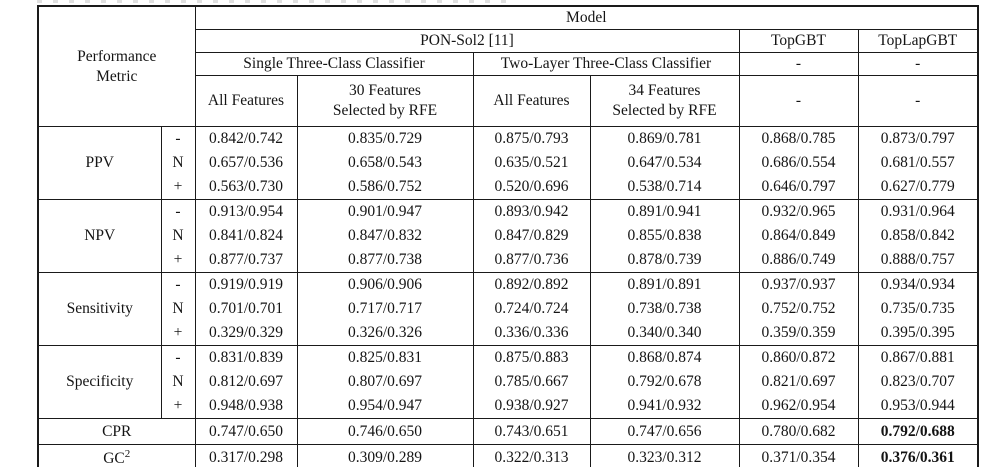 This screenshot has height=467, width=1006. What do you see at coordinates (116, 431) in the screenshot?
I see `summary-label: CPR` at bounding box center [116, 431].